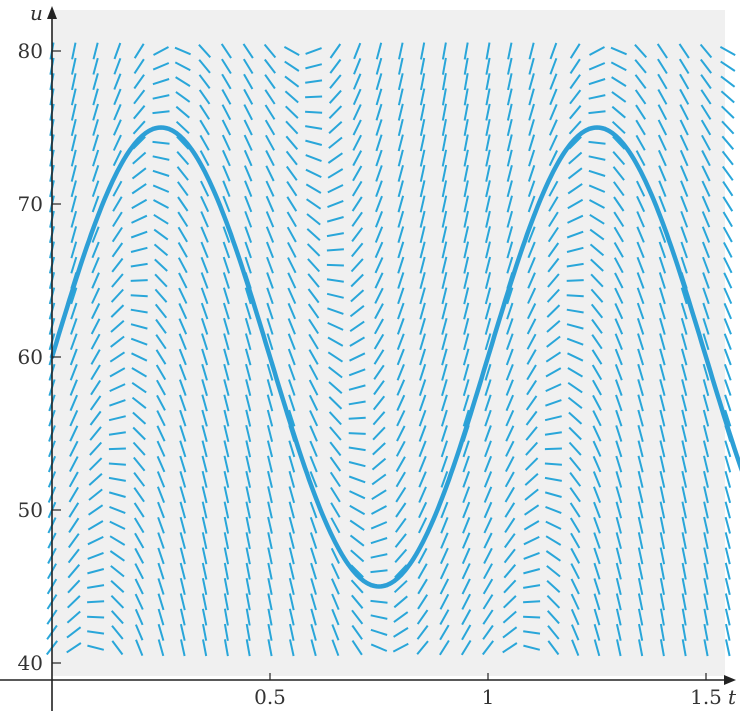 This screenshot has width=740, height=711. I want to click on y-tick-label: 50, so click(30, 510).